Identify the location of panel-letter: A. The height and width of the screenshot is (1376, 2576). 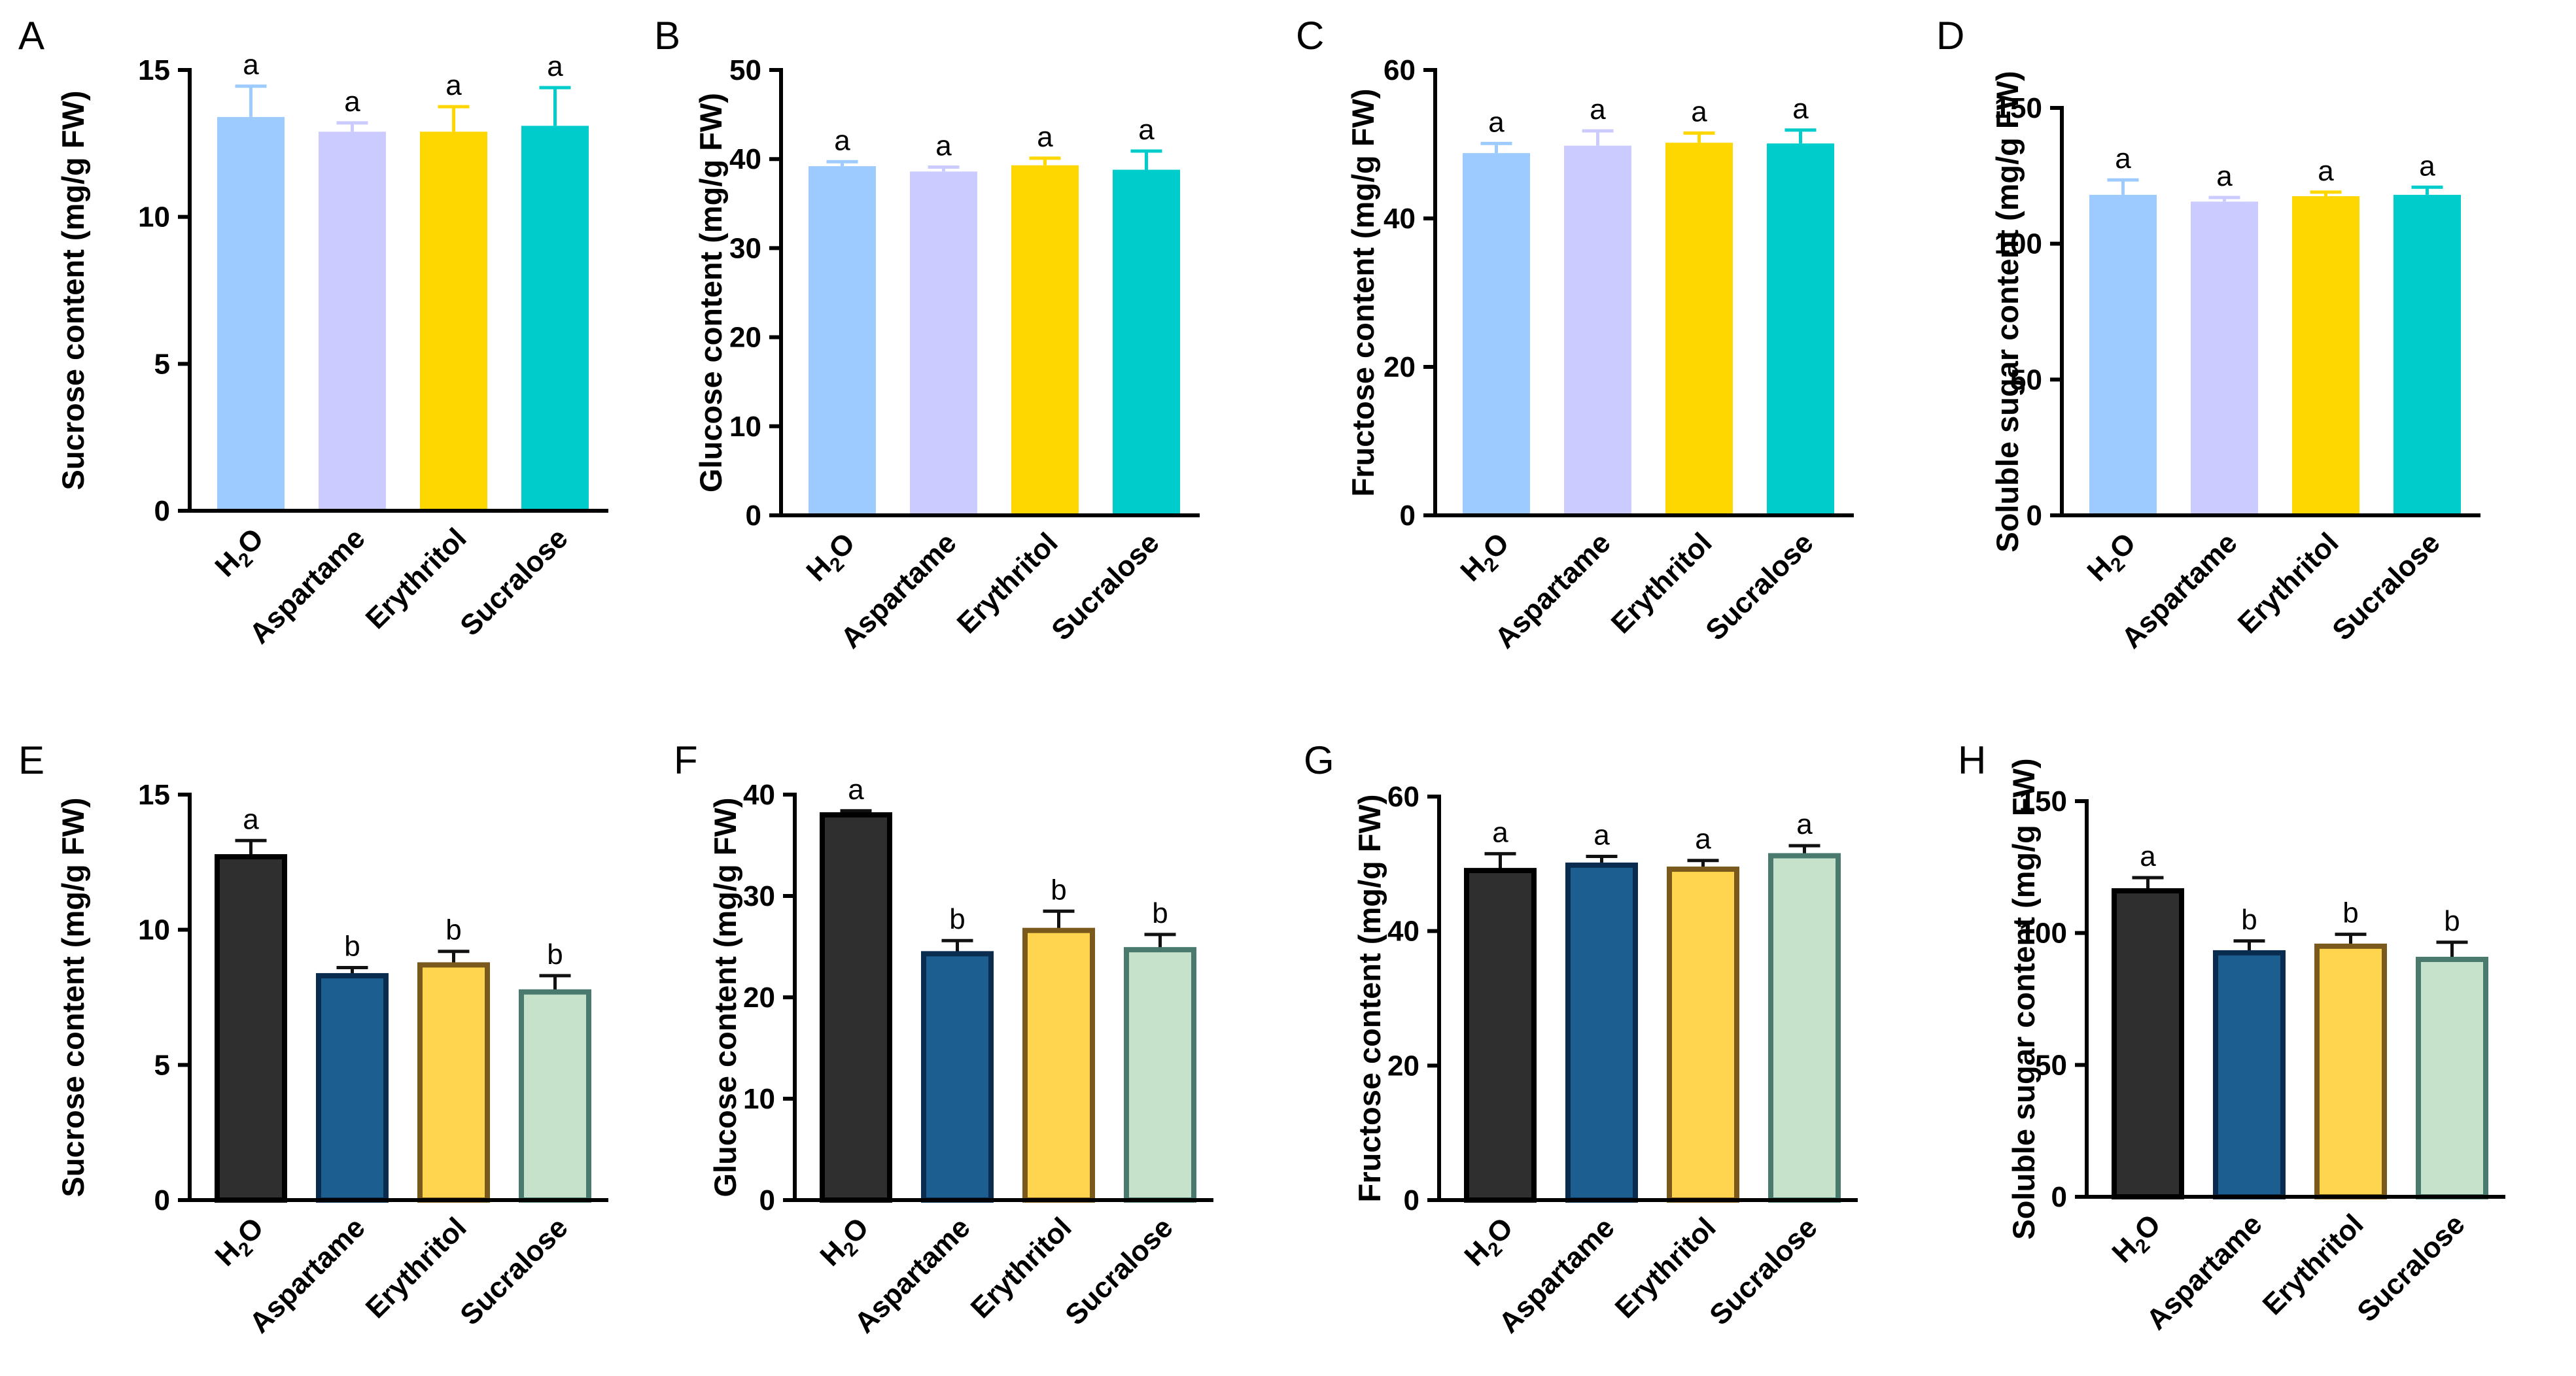
(31, 36).